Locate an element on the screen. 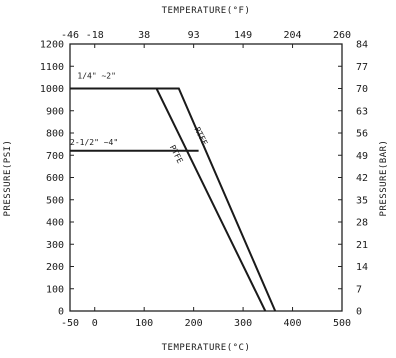  x-top-tick-label: -18 is located at coordinates (95, 35).